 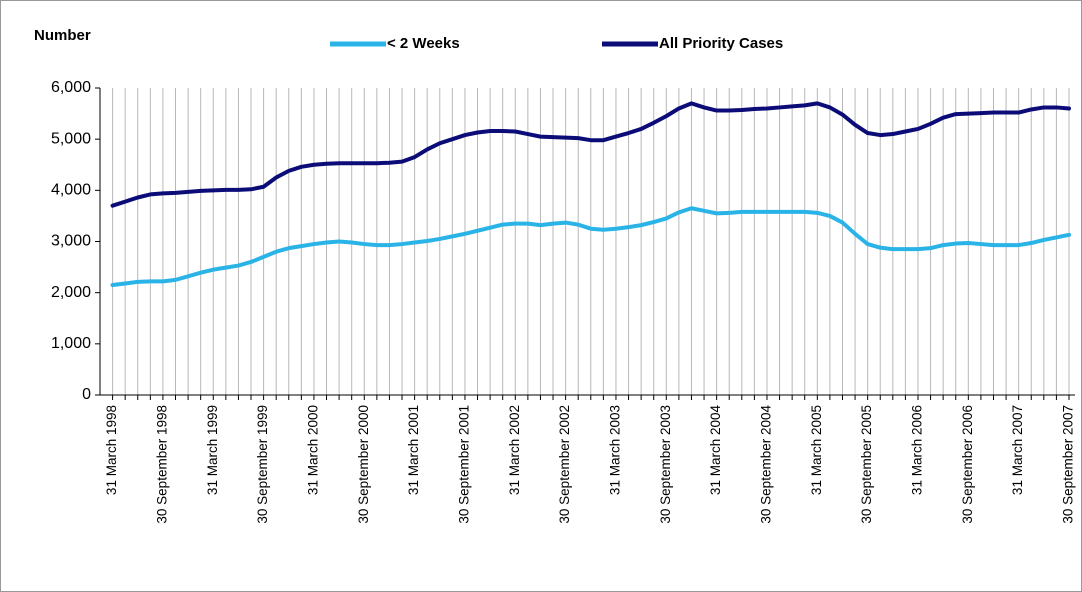 What do you see at coordinates (312, 450) in the screenshot?
I see `x-tick-label: 31 March 2000` at bounding box center [312, 450].